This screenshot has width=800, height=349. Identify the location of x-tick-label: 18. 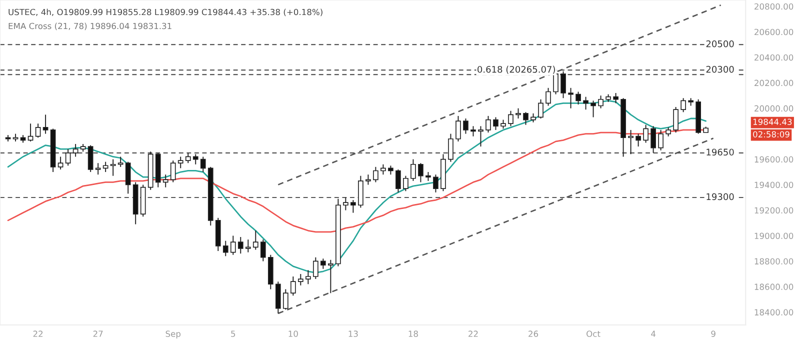
(413, 333).